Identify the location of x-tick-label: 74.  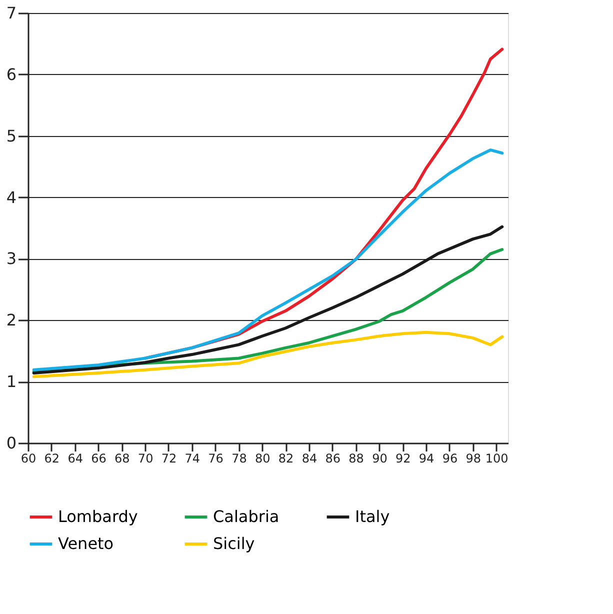
(192, 459).